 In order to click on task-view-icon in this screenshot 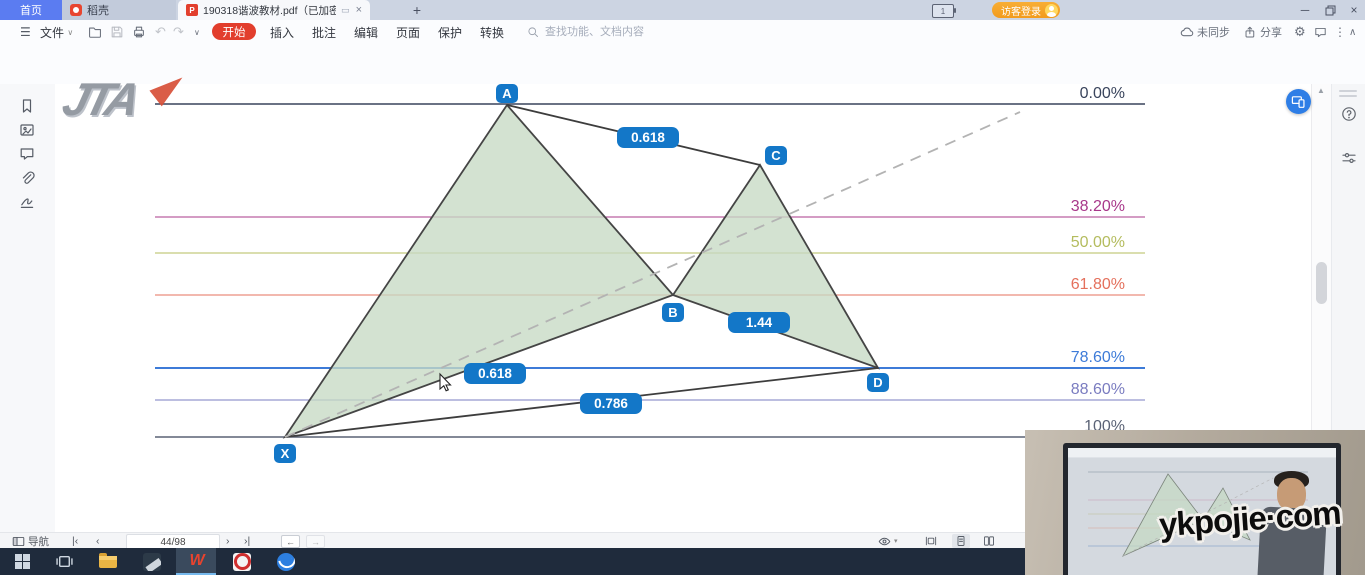, I will do `click(64, 561)`.